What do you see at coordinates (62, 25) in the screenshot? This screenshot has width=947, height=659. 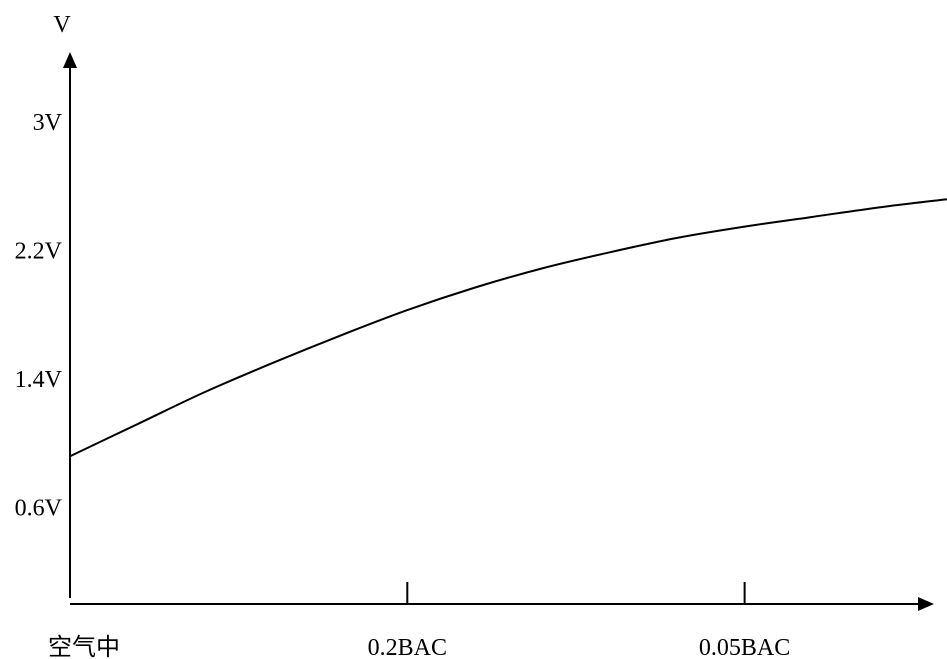 I see `y-axis-label: V` at bounding box center [62, 25].